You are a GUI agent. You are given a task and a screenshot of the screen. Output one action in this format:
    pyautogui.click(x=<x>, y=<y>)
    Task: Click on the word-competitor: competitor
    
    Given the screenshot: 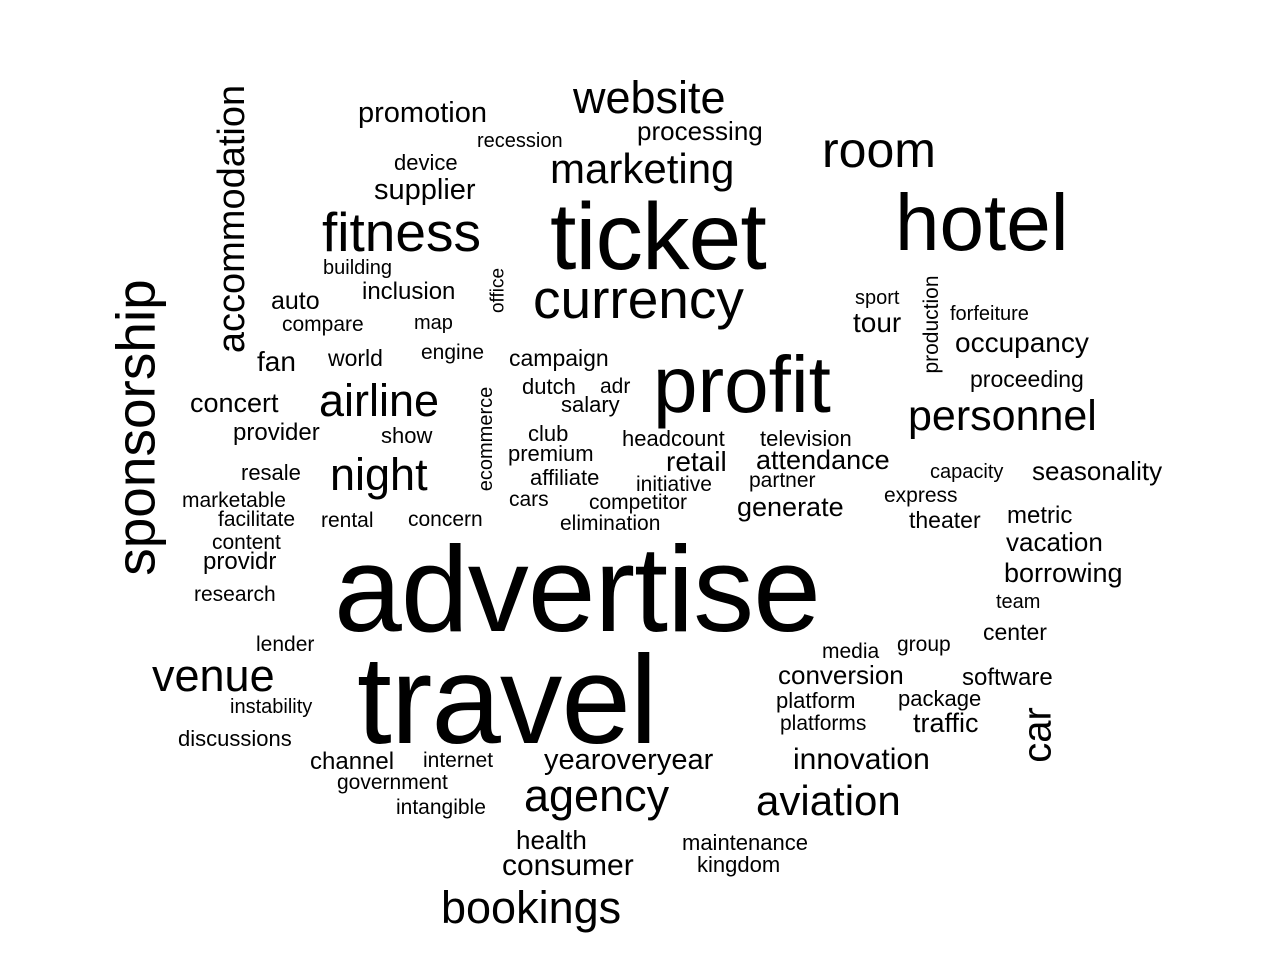 What is the action you would take?
    pyautogui.click(x=638, y=502)
    